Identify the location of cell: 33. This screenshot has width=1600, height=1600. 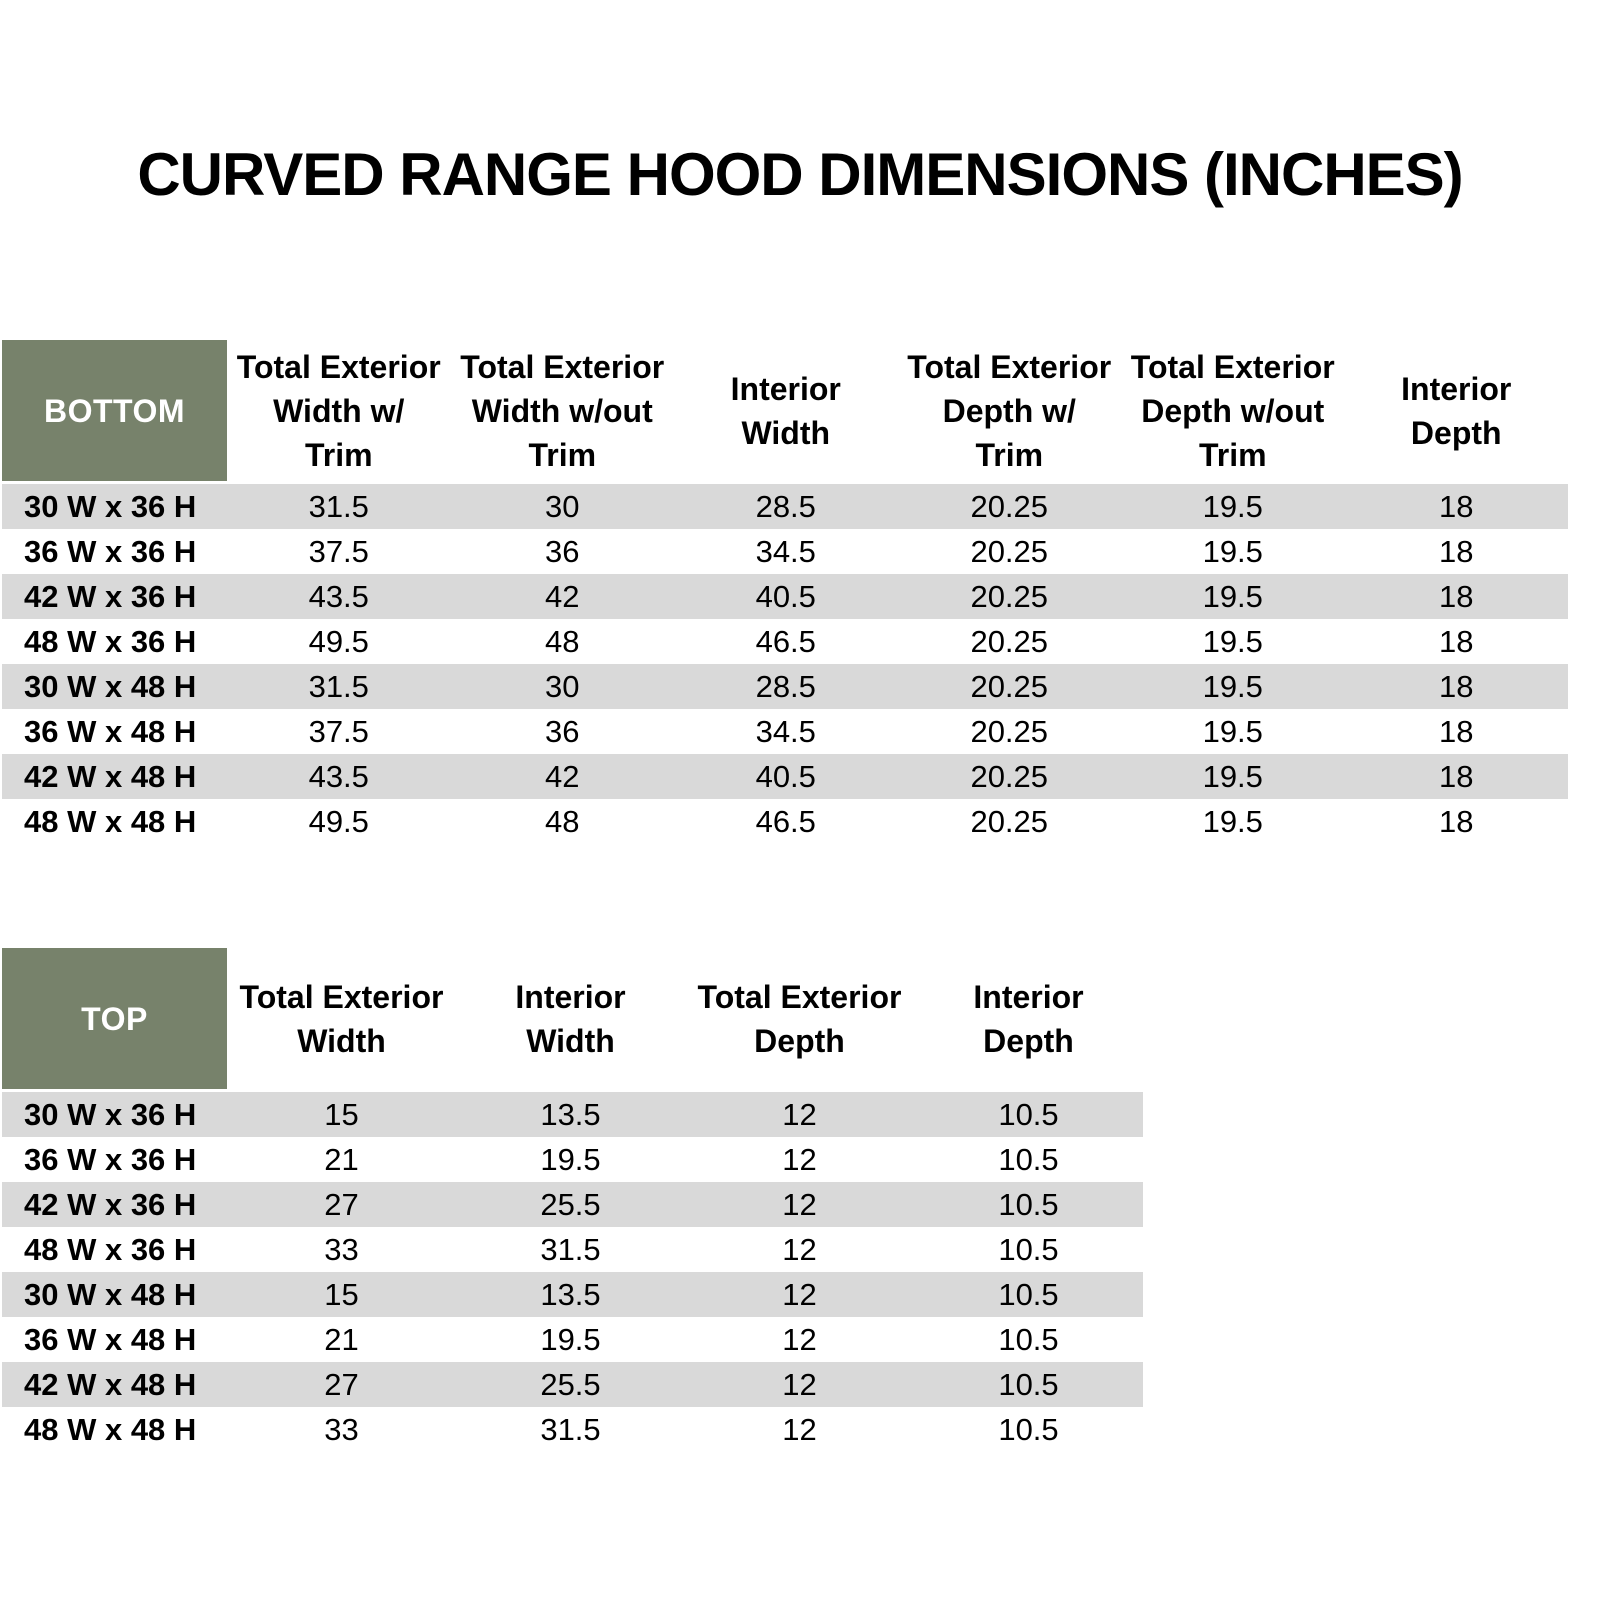
(341, 1429).